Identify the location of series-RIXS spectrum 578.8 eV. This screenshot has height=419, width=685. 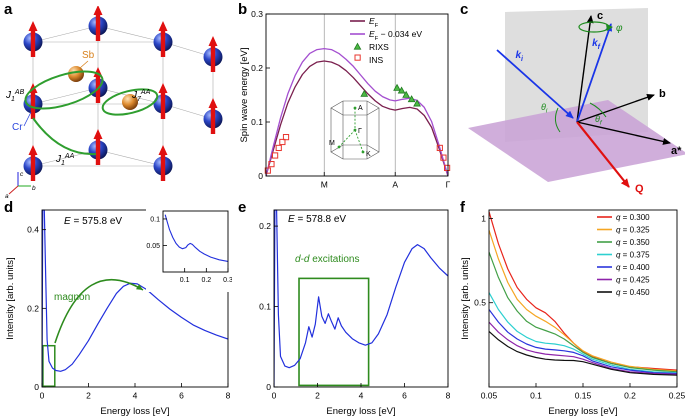
(361, 298).